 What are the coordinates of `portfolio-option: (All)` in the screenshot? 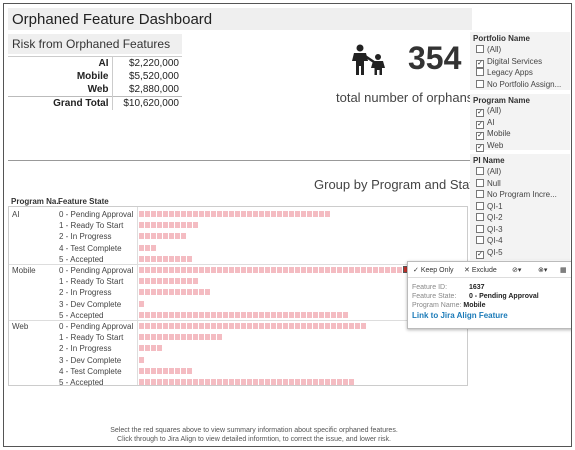 It's located at (488, 50).